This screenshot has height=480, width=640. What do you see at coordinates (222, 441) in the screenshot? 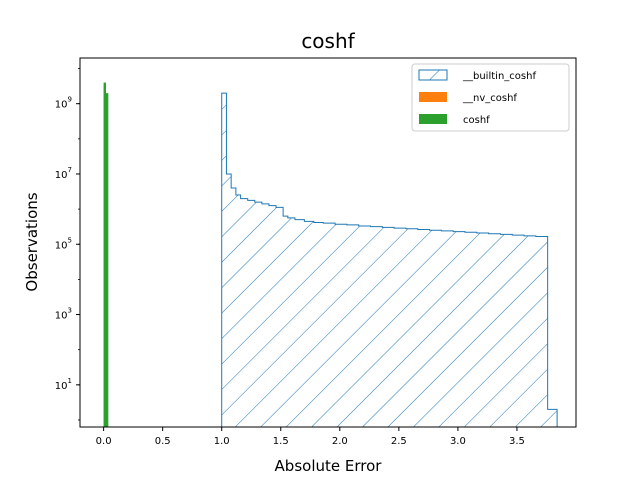
I see `x-tick-label: 1.0` at bounding box center [222, 441].